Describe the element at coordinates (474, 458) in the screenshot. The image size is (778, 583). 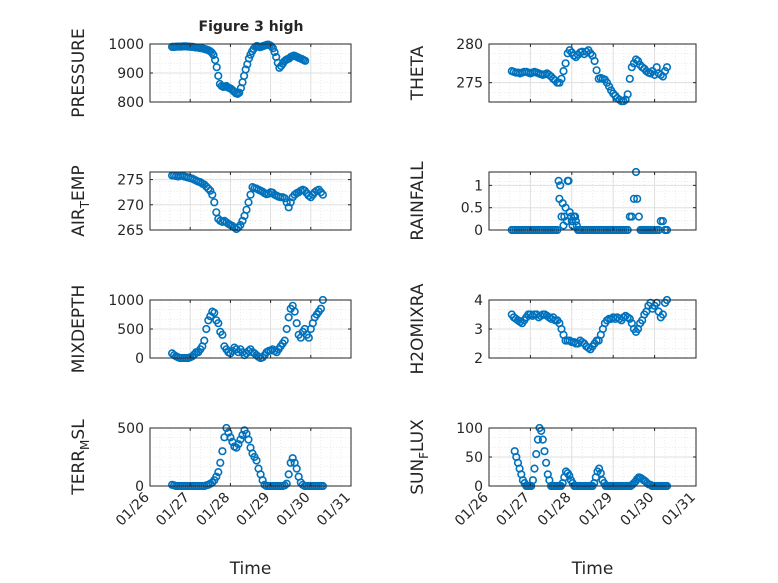
I see `y-tick-label: 50` at that location.